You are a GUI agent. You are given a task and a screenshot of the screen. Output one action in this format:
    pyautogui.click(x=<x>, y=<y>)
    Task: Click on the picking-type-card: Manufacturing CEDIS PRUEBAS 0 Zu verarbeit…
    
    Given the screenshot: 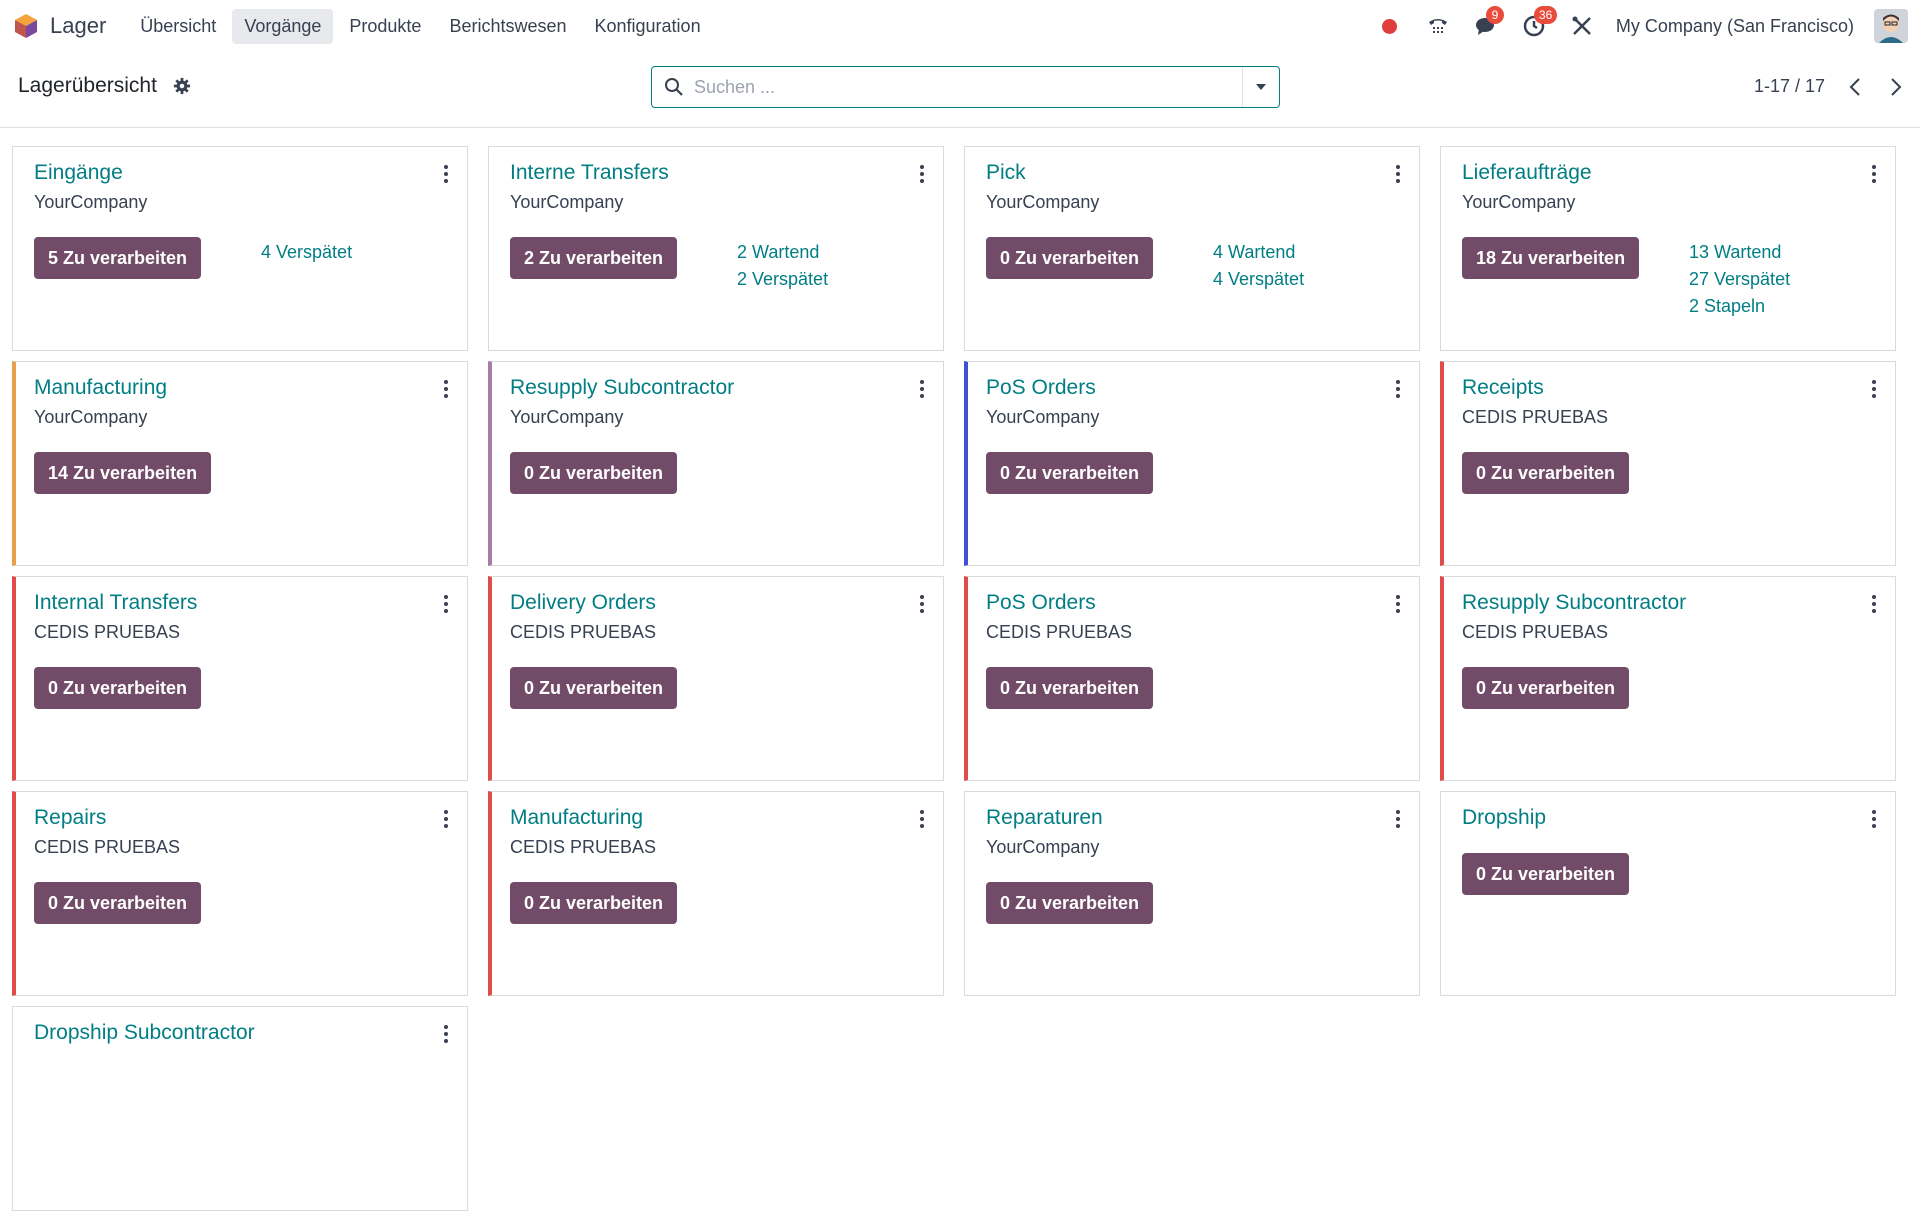 What is the action you would take?
    pyautogui.click(x=716, y=893)
    